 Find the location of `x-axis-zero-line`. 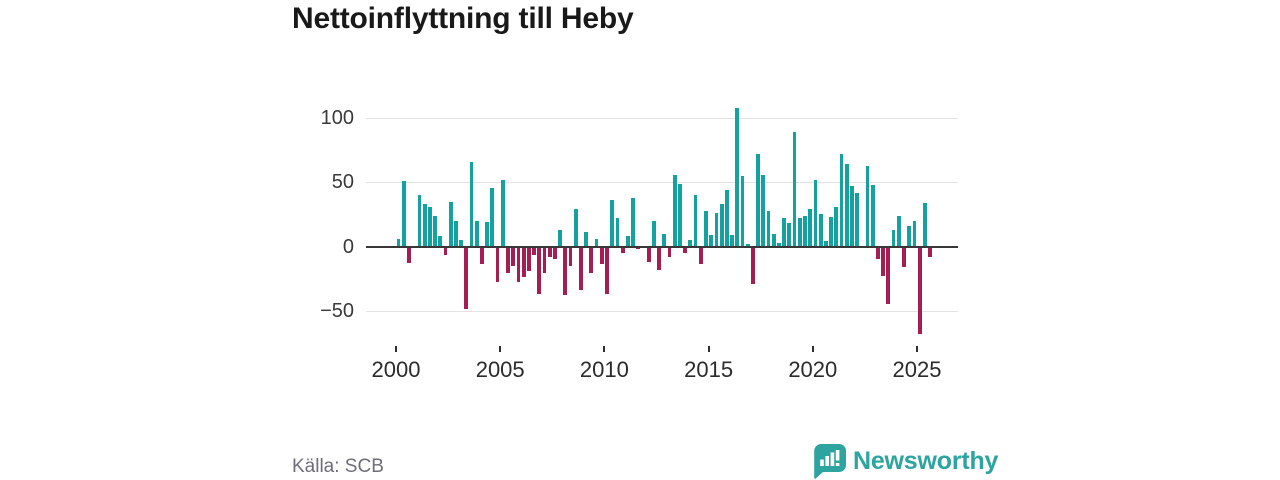

x-axis-zero-line is located at coordinates (662, 246).